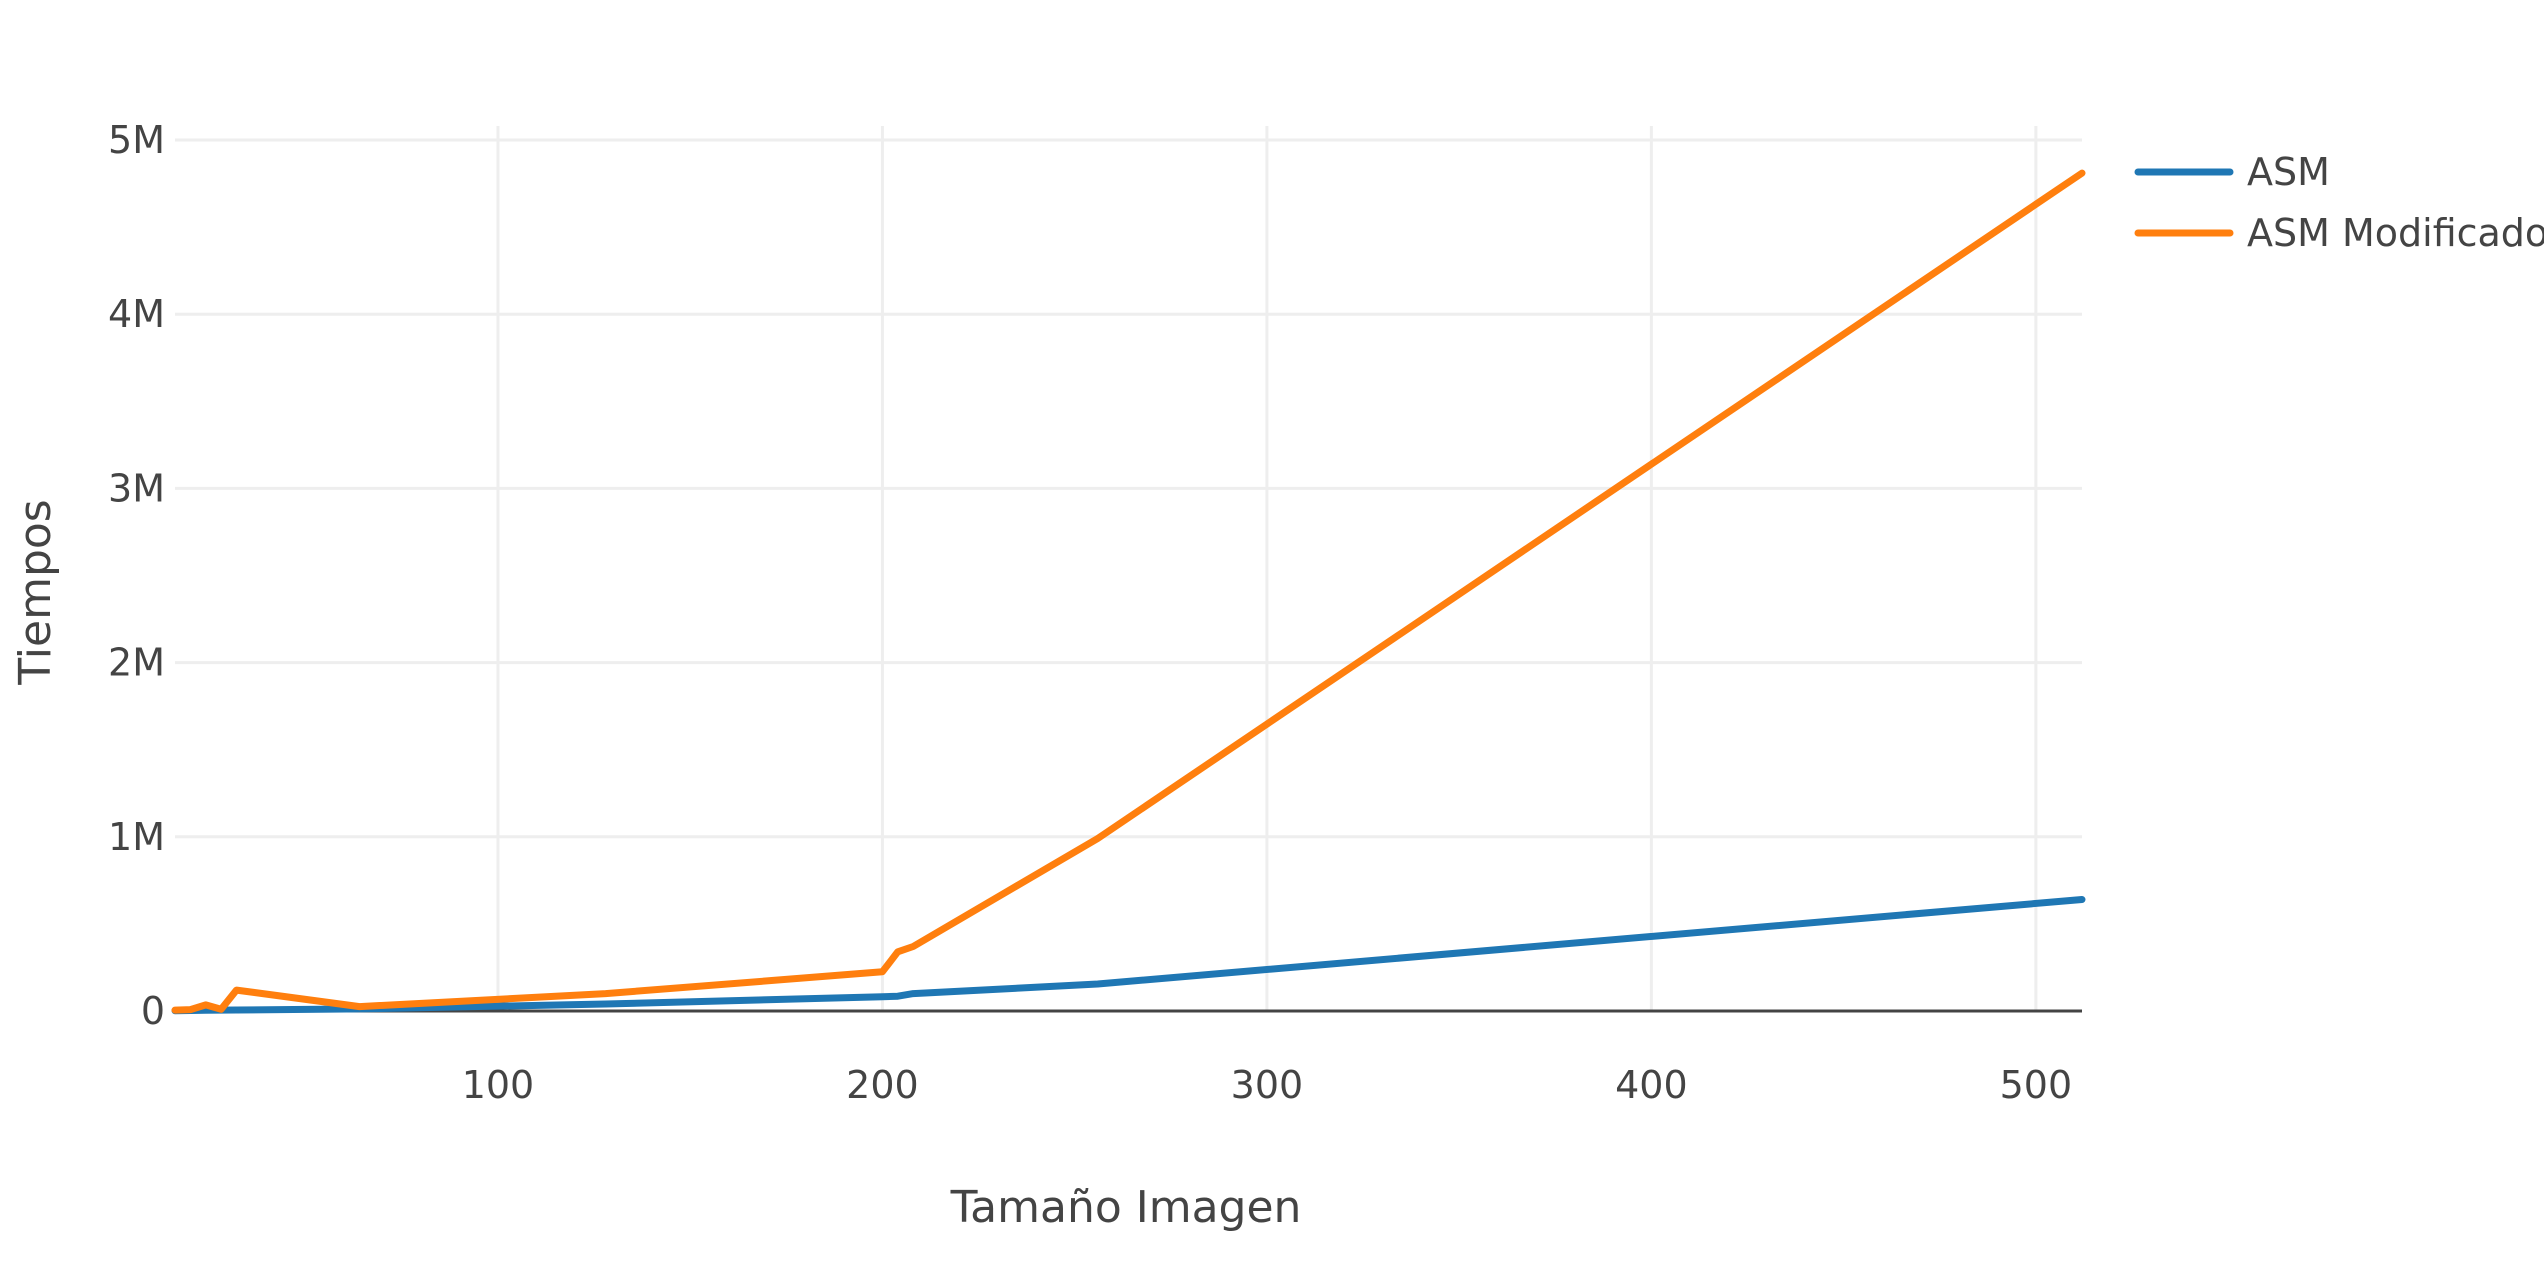 The image size is (2544, 1262). What do you see at coordinates (136, 837) in the screenshot?
I see `y-tick-label: 1M` at bounding box center [136, 837].